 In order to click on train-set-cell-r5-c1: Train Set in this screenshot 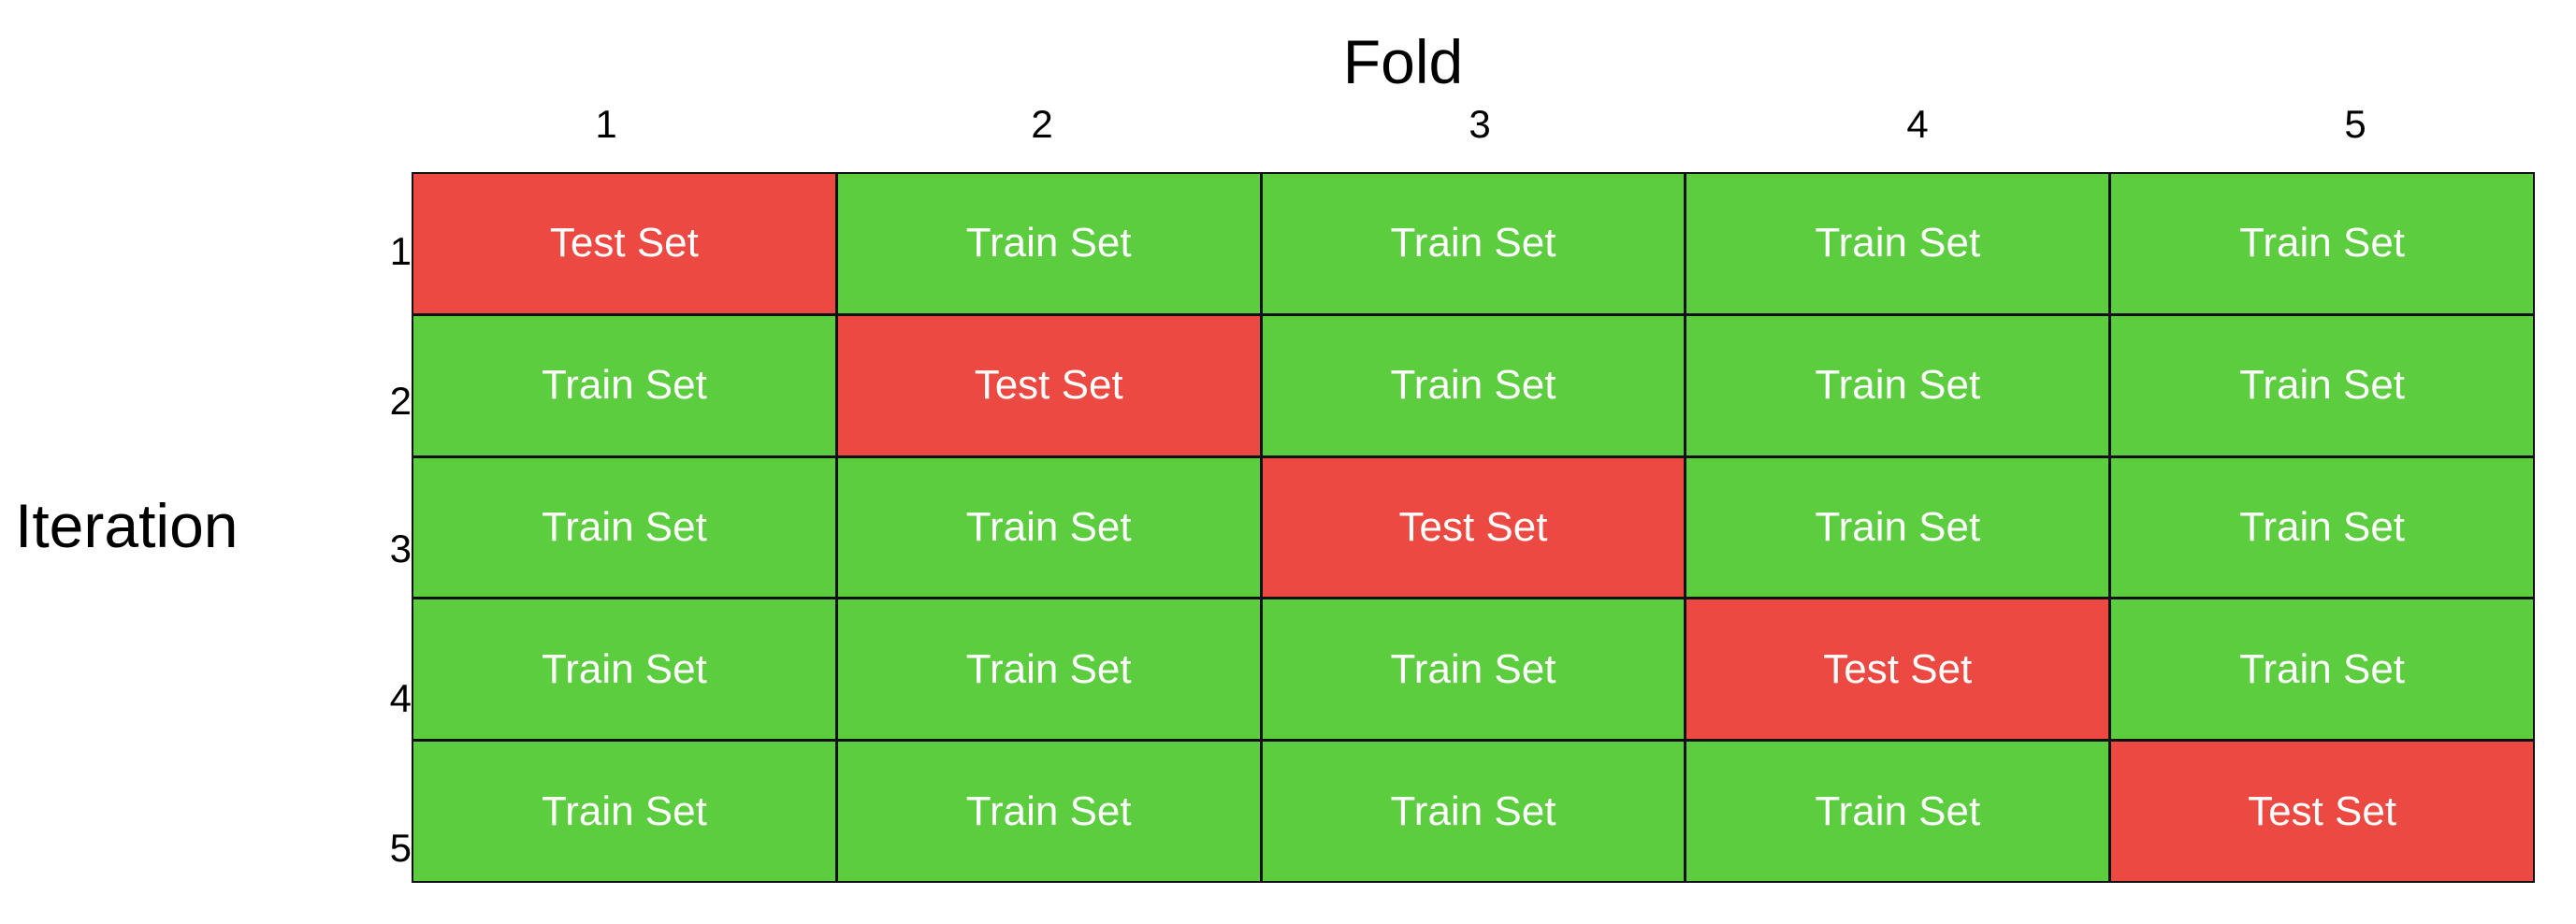, I will do `click(624, 812)`.